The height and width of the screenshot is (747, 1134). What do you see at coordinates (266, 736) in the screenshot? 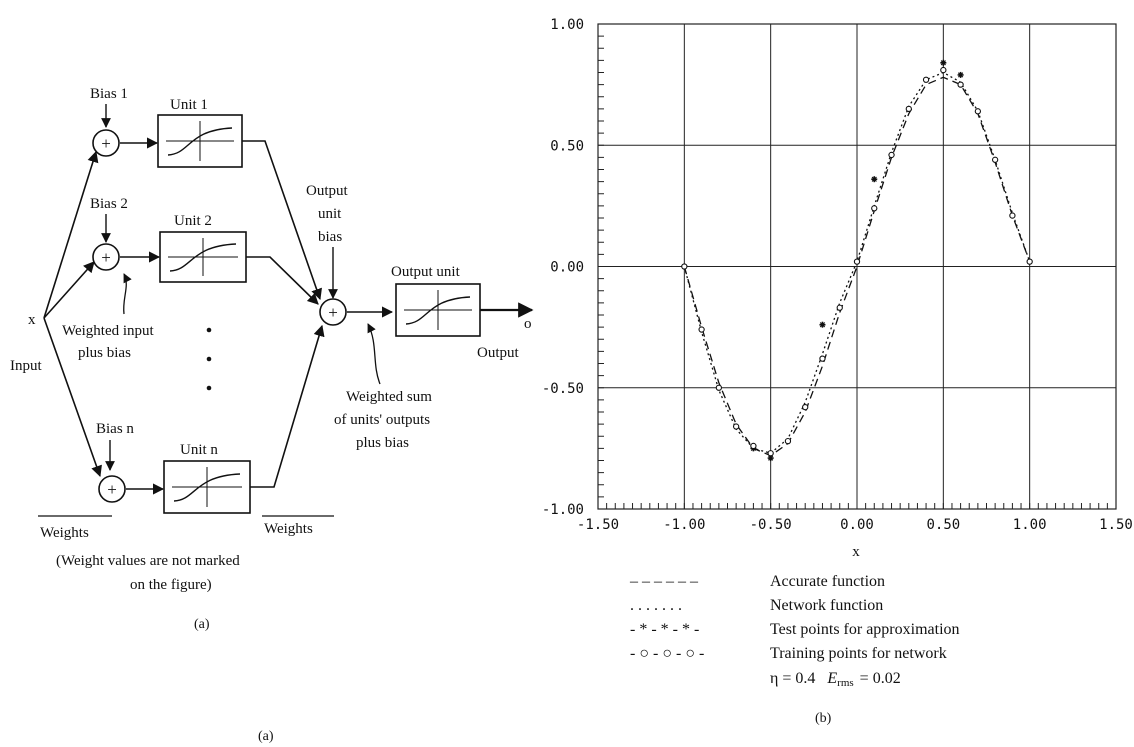
I see `caption-left: (a)` at bounding box center [266, 736].